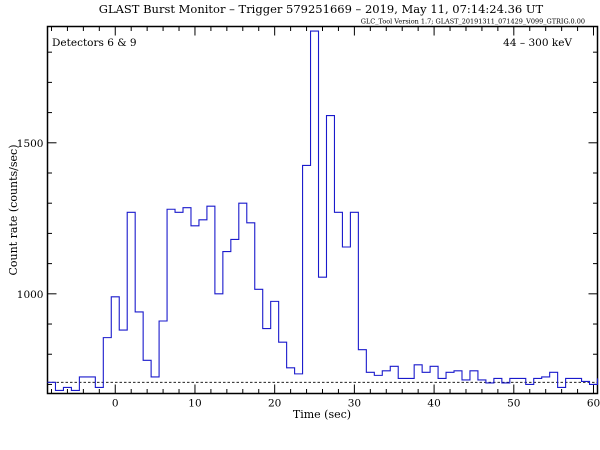 The height and width of the screenshot is (450, 600). Describe the element at coordinates (433, 404) in the screenshot. I see `x-tick-label: 40` at that location.